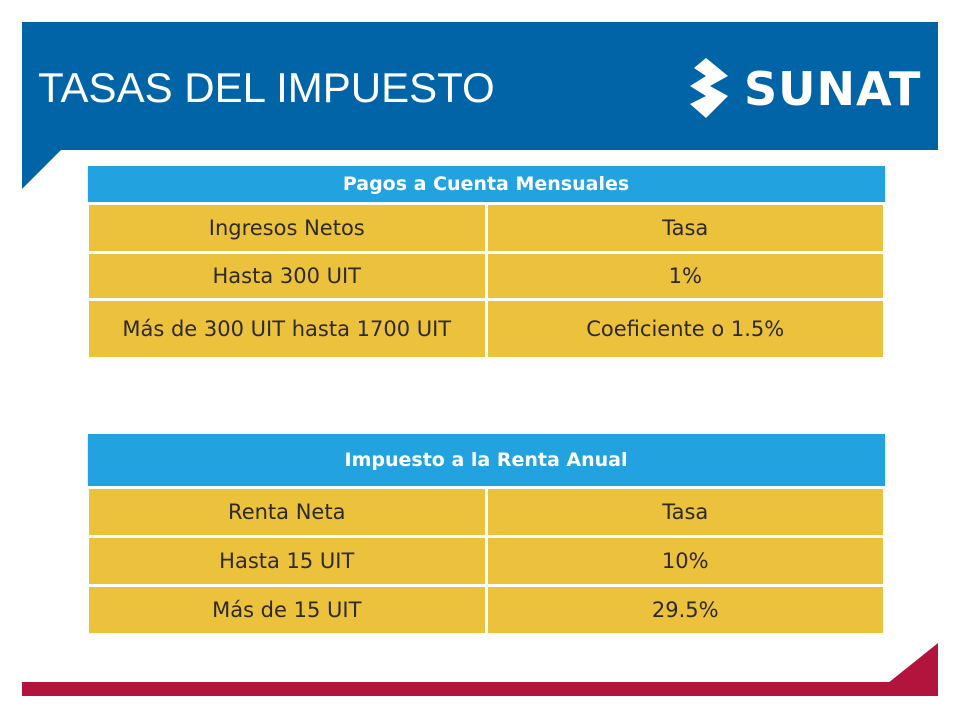 The height and width of the screenshot is (720, 960). Describe the element at coordinates (685, 610) in the screenshot. I see `table-cell: 29.5%` at that location.